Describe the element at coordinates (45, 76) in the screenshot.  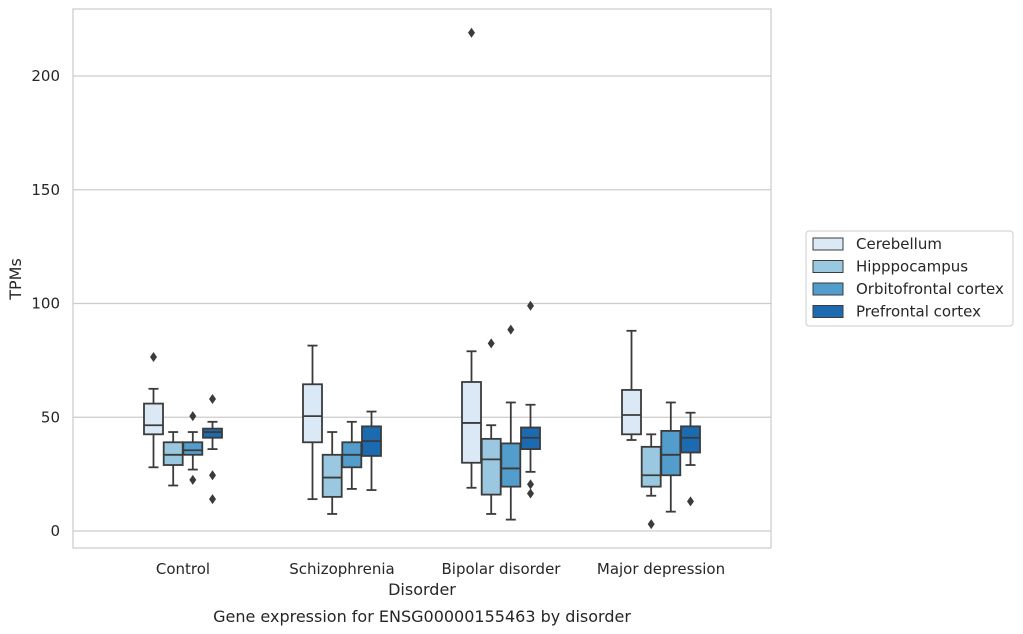
I see `y-tick-label: 200` at that location.